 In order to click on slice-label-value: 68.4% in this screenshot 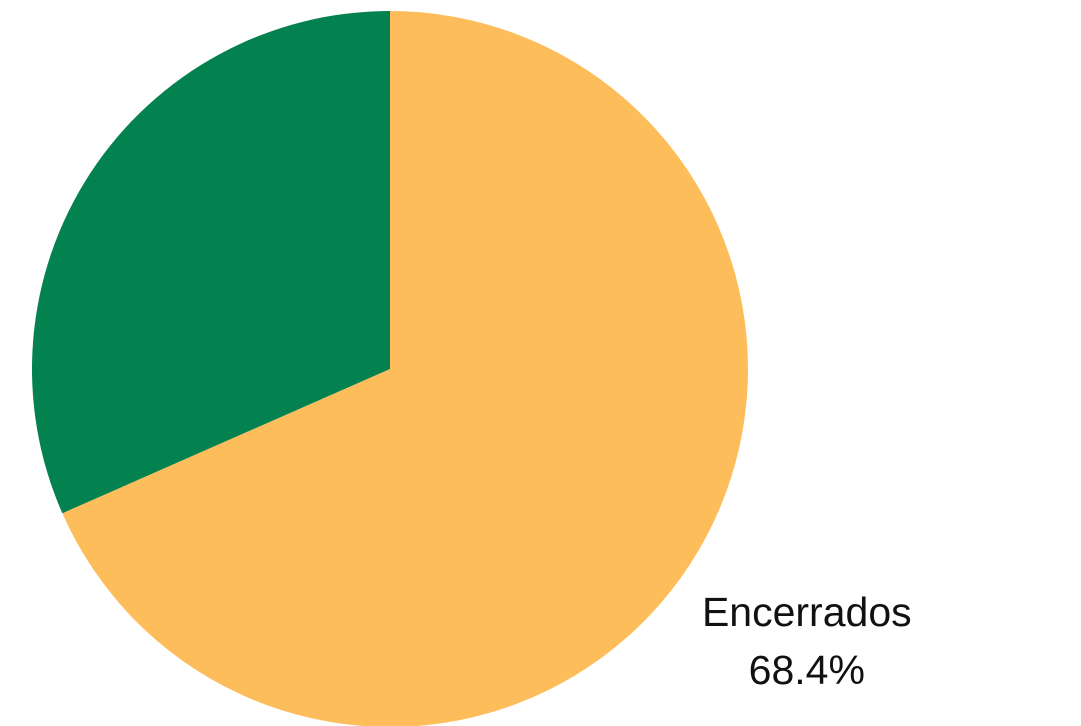, I will do `click(807, 670)`.